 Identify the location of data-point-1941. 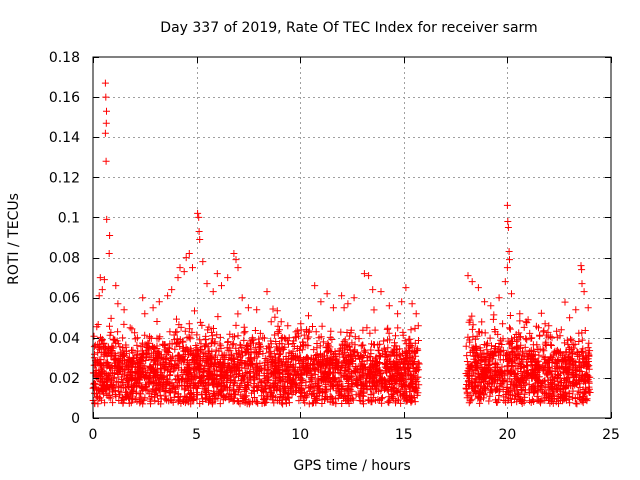
(130, 394).